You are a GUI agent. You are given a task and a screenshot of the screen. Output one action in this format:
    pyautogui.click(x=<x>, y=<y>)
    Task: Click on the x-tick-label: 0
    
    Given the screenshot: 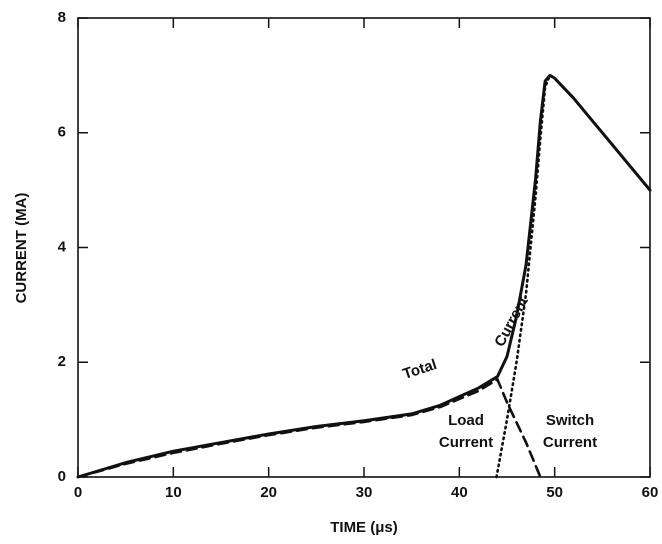 What is the action you would take?
    pyautogui.click(x=78, y=492)
    